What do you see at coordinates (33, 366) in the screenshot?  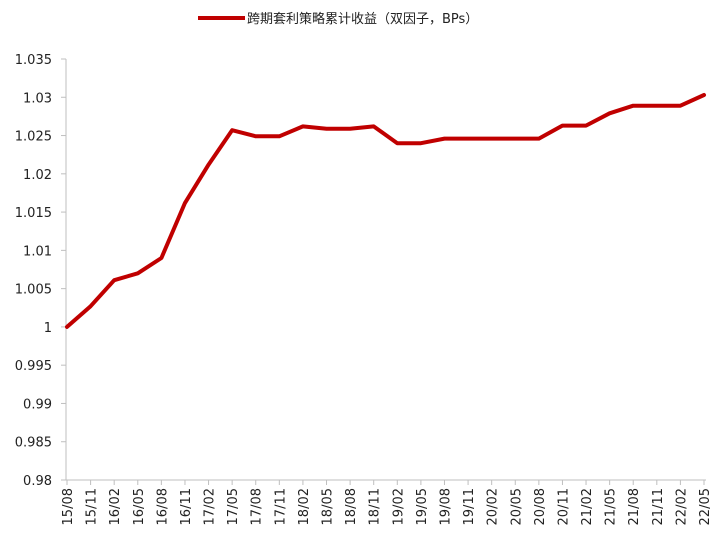 I see `y-tick-label: 0.995` at bounding box center [33, 366].